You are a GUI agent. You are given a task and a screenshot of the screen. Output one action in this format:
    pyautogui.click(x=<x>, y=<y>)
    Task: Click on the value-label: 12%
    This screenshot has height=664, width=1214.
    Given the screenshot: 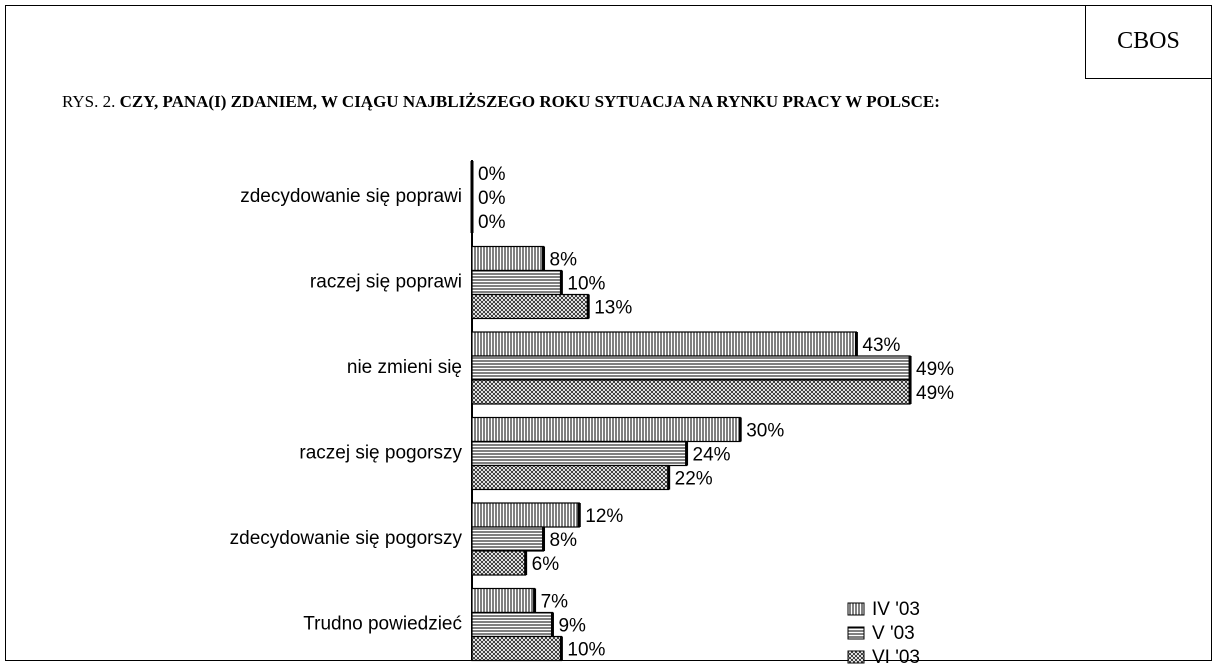 What is the action you would take?
    pyautogui.click(x=604, y=516)
    